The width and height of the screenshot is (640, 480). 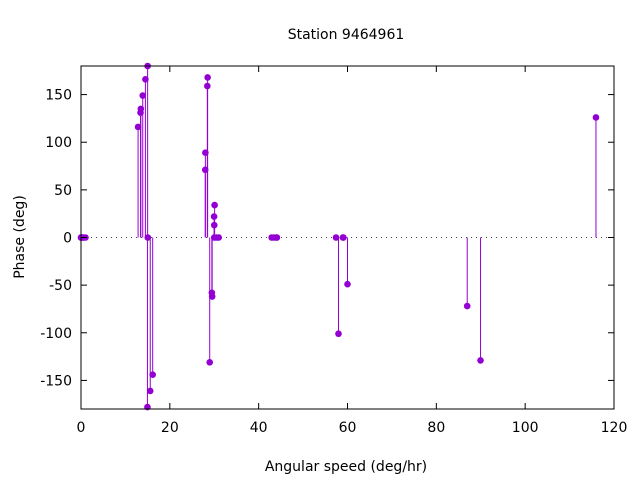 What do you see at coordinates (67, 239) in the screenshot?
I see `y-tick-label: 0` at bounding box center [67, 239].